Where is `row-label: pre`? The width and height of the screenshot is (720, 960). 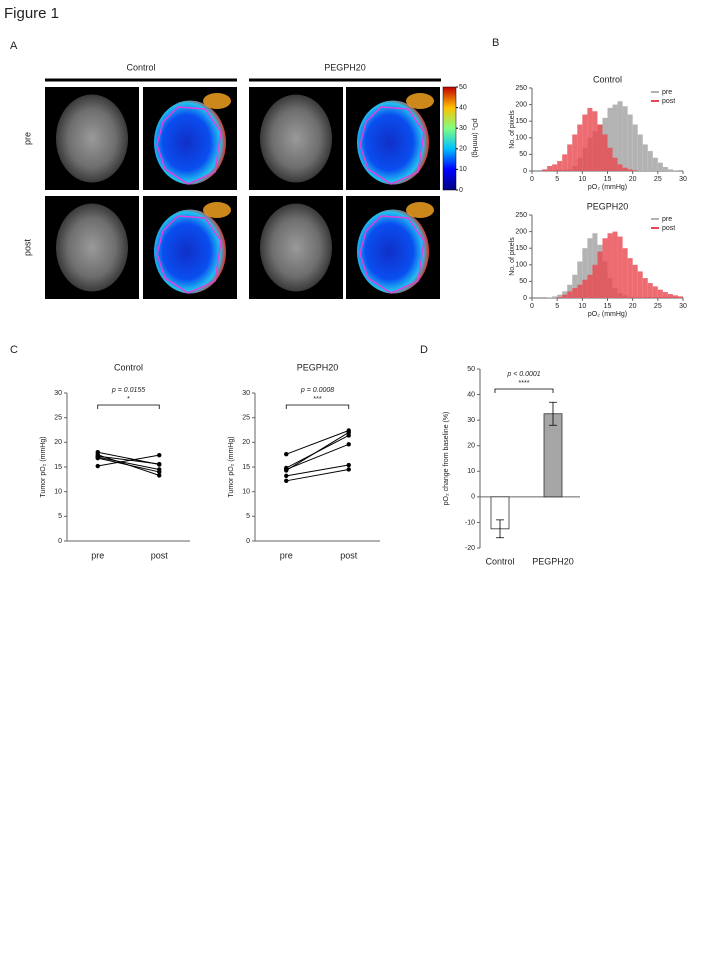
row-label: pre is located at coordinates (27, 138).